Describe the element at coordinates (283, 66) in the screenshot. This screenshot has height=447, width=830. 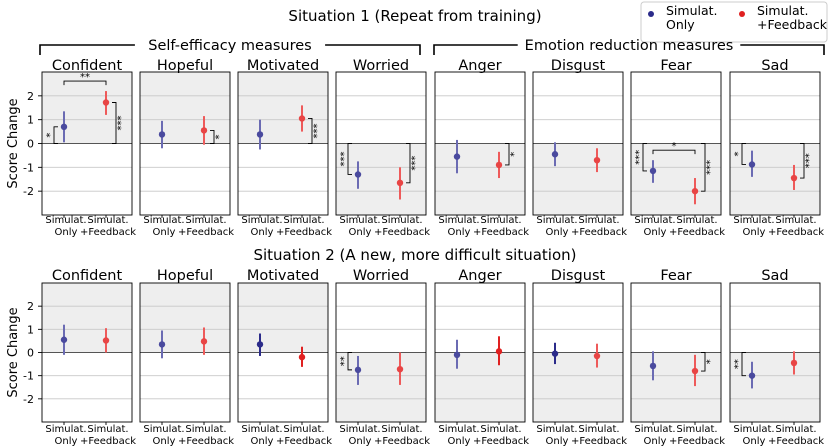
I see `panel-title: Motivated` at that location.